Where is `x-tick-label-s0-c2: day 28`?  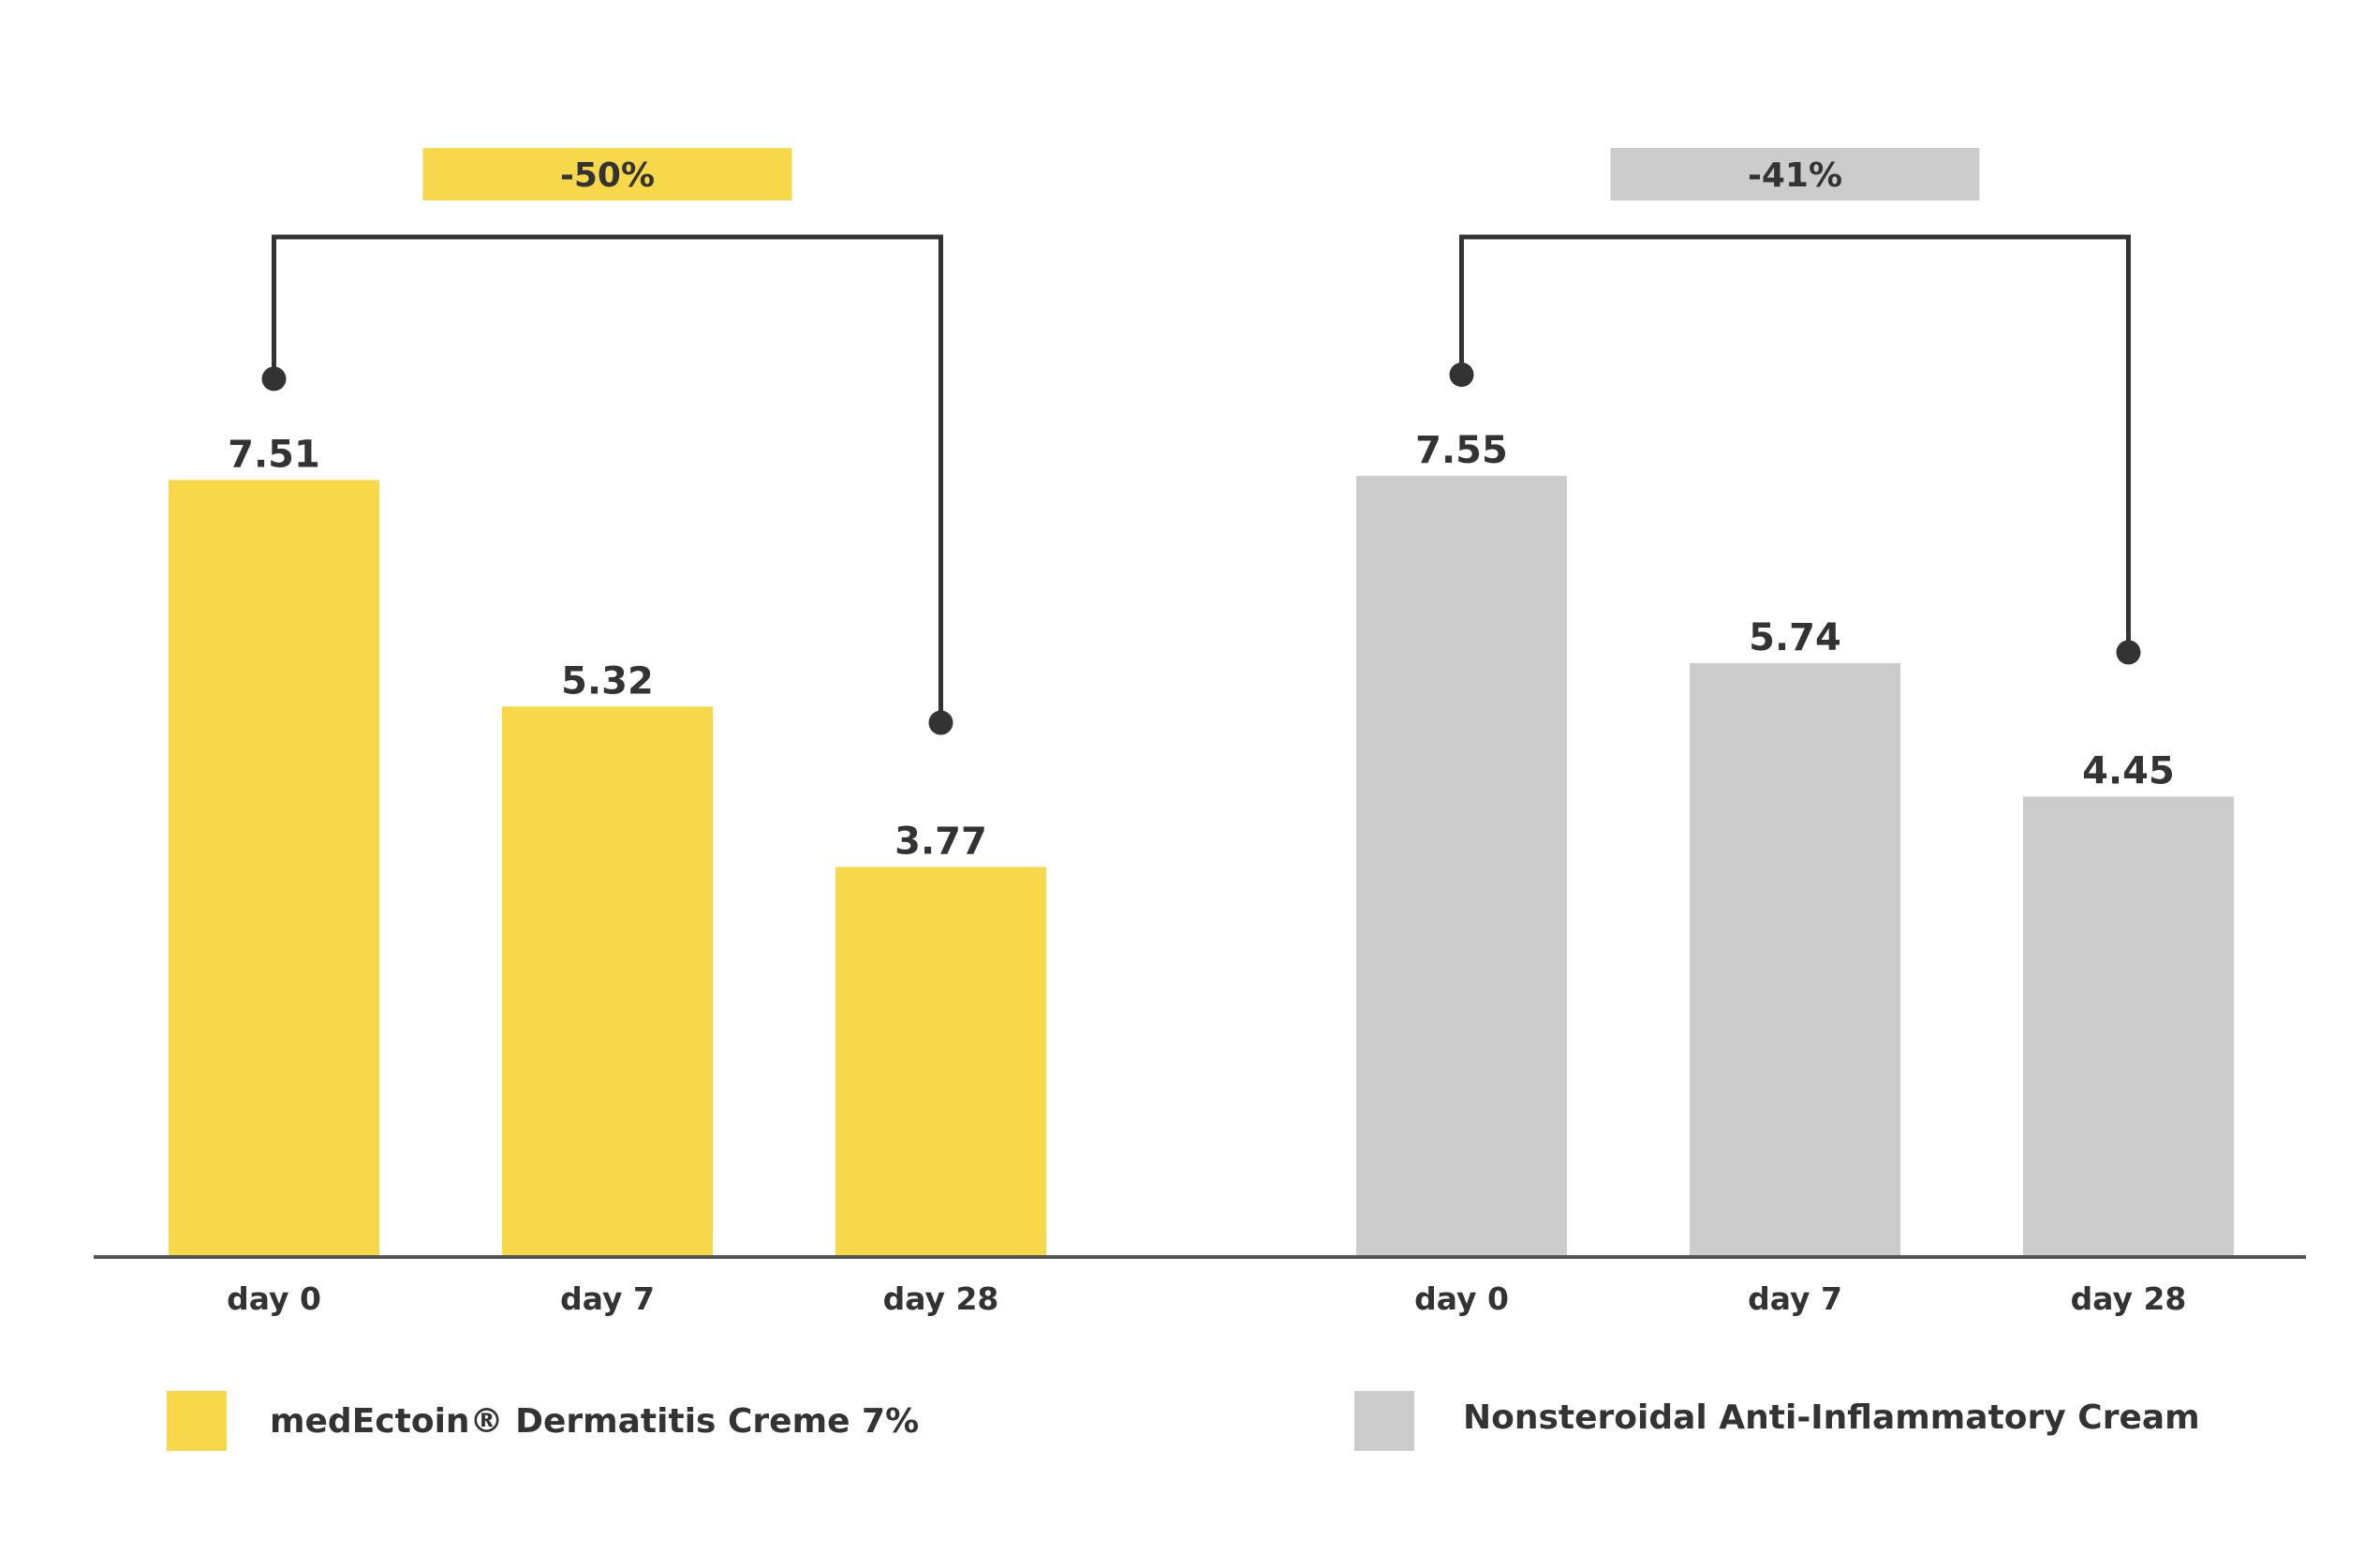 x-tick-label-s0-c2: day 28 is located at coordinates (941, 1298).